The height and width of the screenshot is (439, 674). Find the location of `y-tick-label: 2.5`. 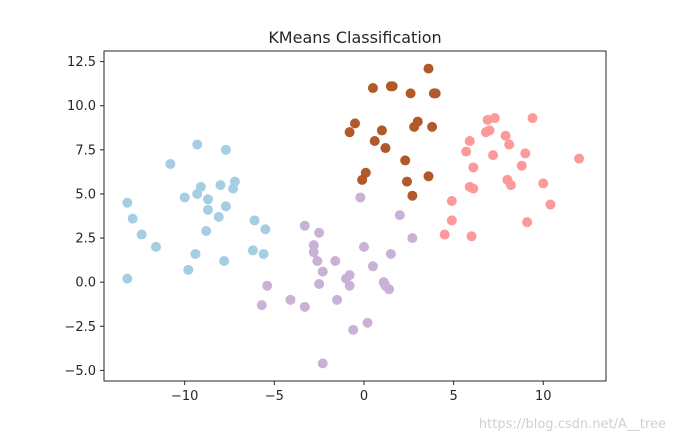

y-tick-label: 2.5 is located at coordinates (85, 239).